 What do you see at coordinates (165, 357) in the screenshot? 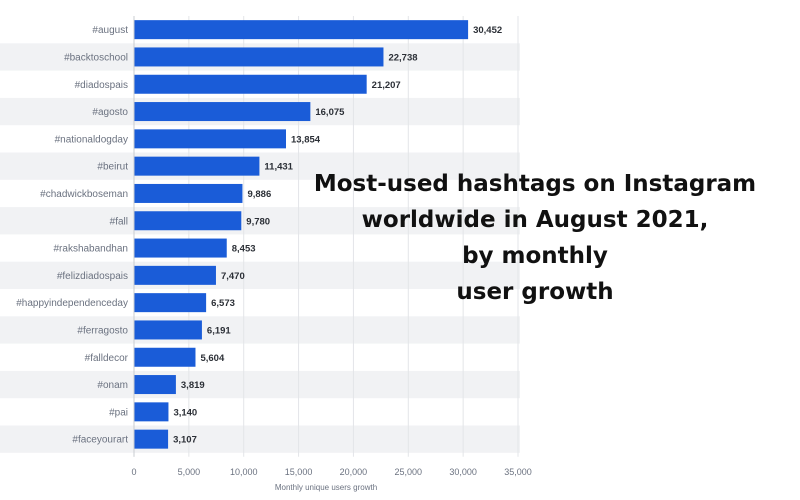
I see `bar-falldecor` at bounding box center [165, 357].